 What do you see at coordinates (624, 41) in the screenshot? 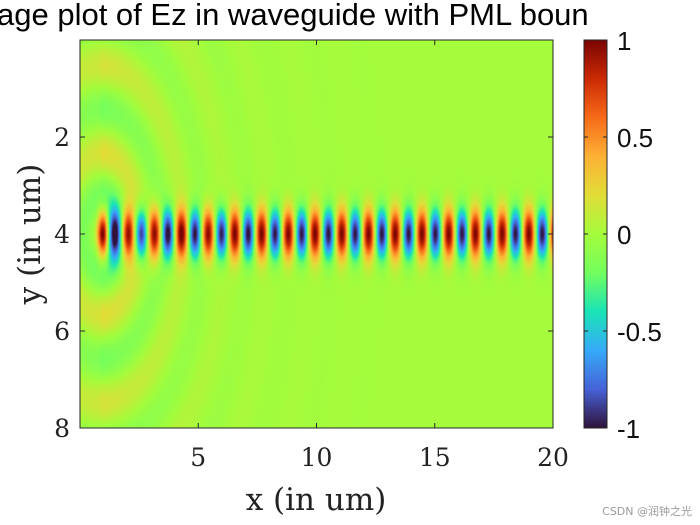
I see `colorbar-tick-label: 1` at bounding box center [624, 41].